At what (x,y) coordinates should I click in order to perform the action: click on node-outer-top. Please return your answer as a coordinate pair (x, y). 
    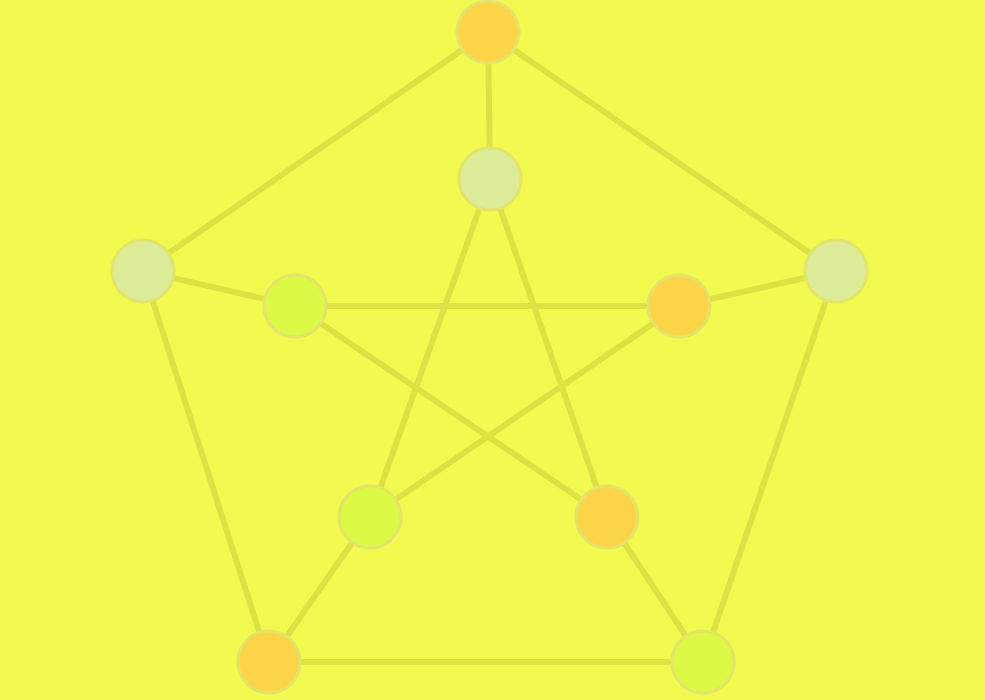
    Looking at the image, I should click on (488, 32).